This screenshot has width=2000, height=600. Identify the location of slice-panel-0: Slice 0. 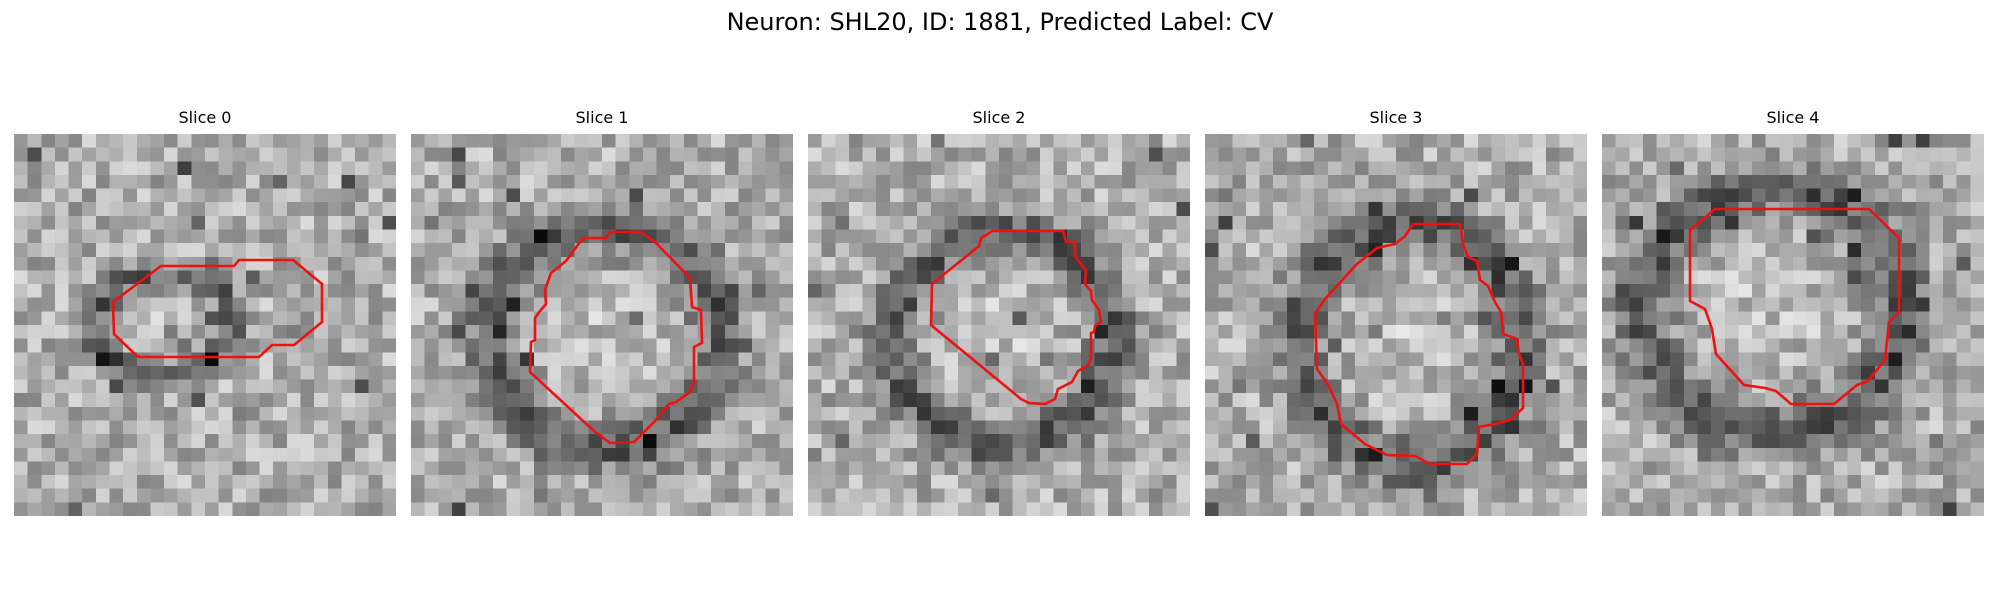
(205, 312).